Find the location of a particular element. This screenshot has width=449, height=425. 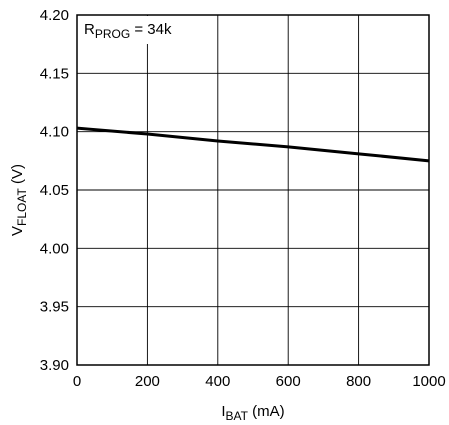

x-tick-label: 1000 is located at coordinates (428, 381).